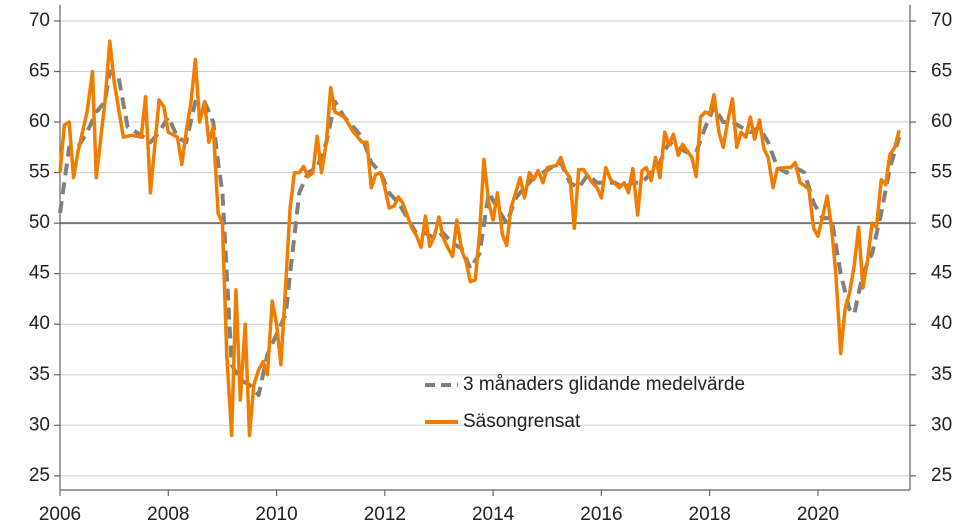 Image resolution: width=959 pixels, height=531 pixels. Describe the element at coordinates (941, 20) in the screenshot. I see `y2-tick-label: 70` at that location.